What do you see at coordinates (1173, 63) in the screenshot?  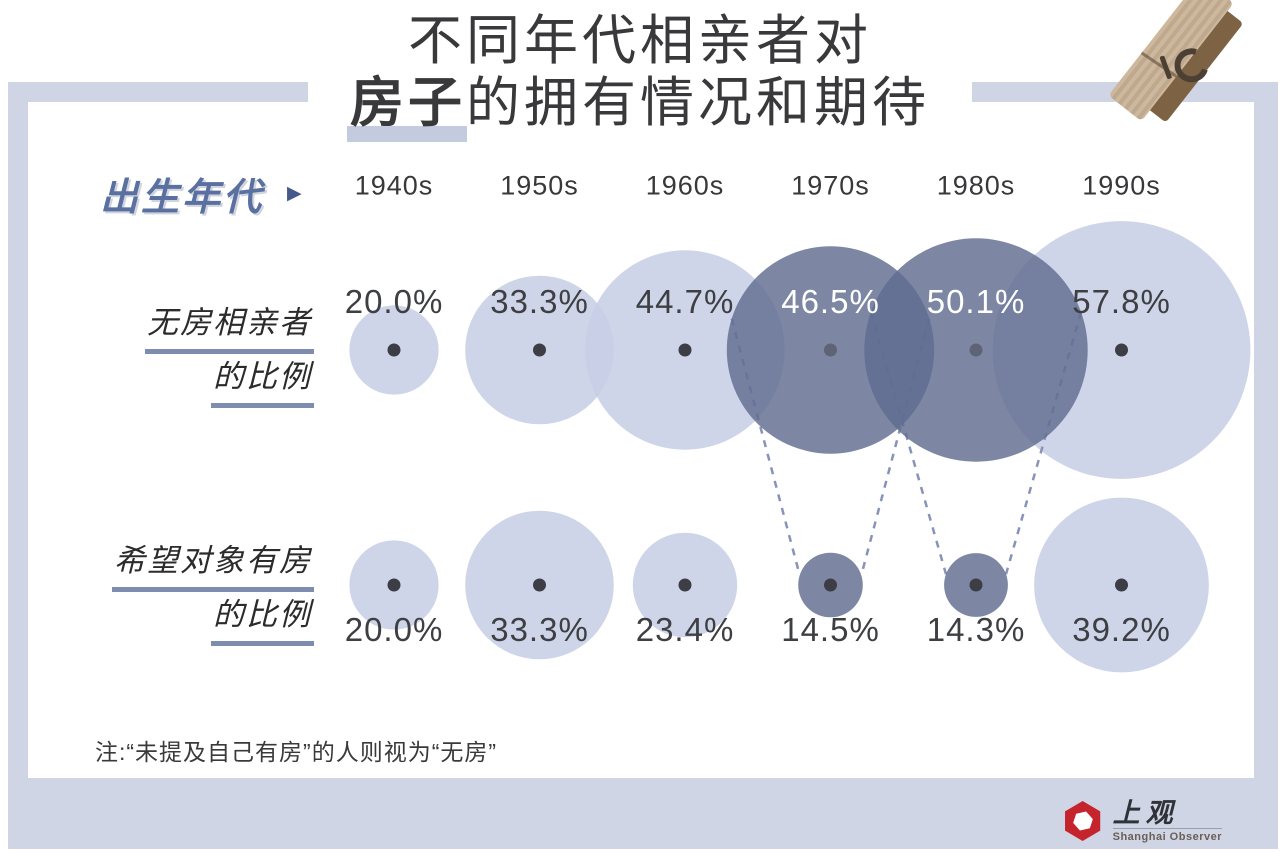 I see `clothespin-icon` at bounding box center [1173, 63].